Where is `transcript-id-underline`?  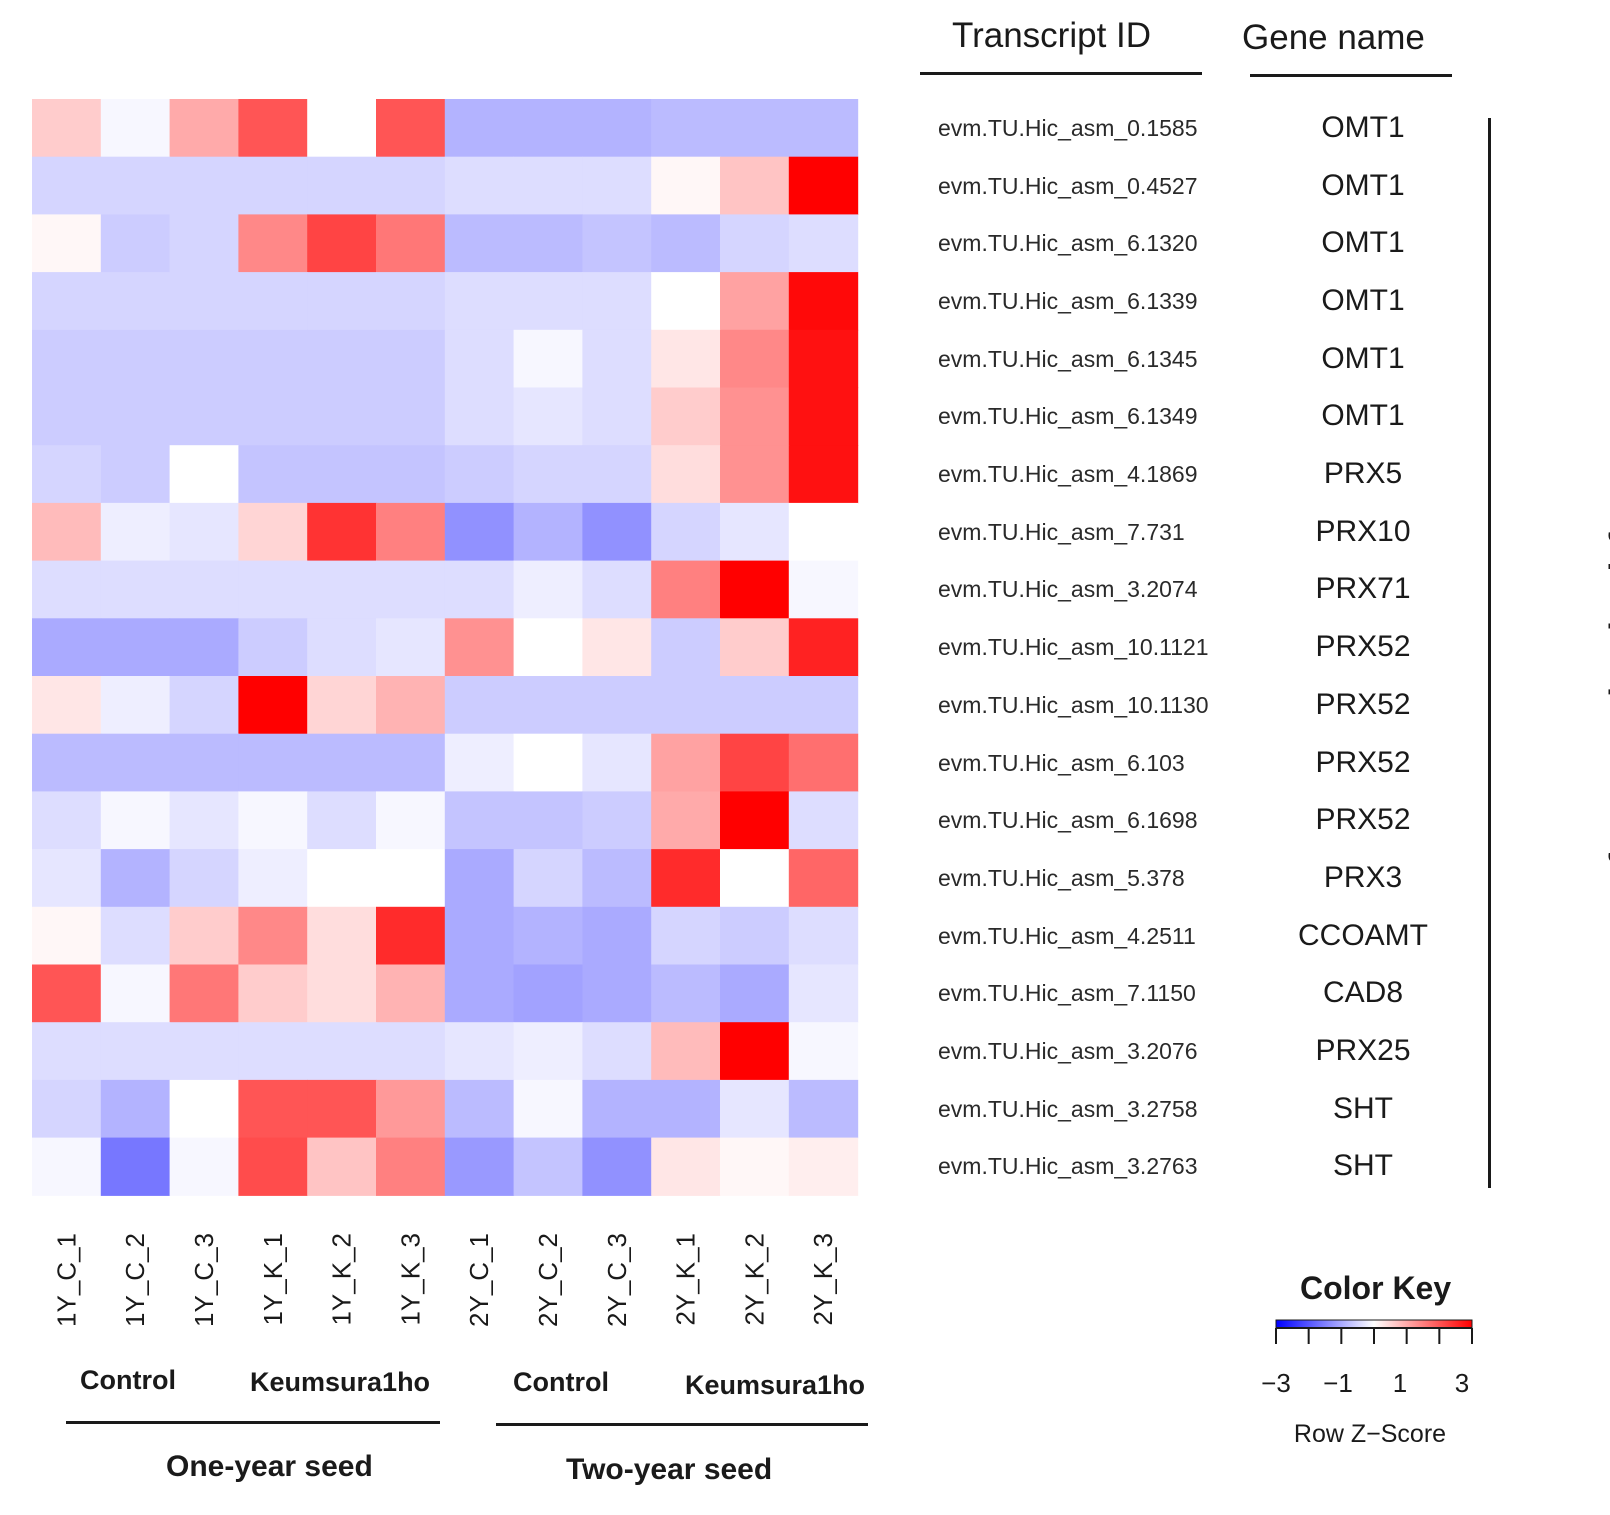 transcript-id-underline is located at coordinates (1061, 73).